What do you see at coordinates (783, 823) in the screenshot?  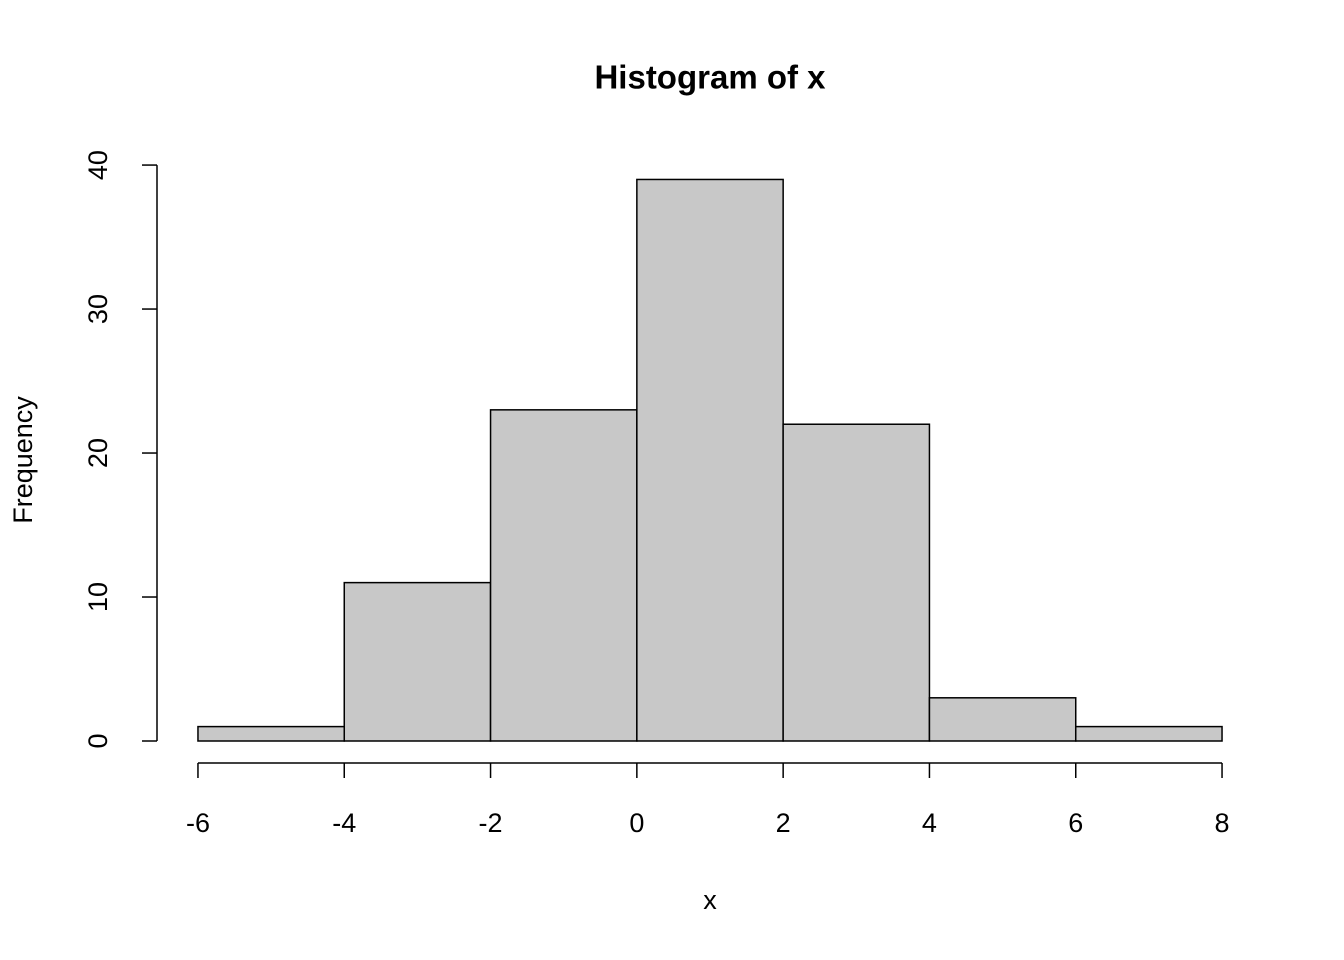 I see `x-tick-label: 2` at bounding box center [783, 823].